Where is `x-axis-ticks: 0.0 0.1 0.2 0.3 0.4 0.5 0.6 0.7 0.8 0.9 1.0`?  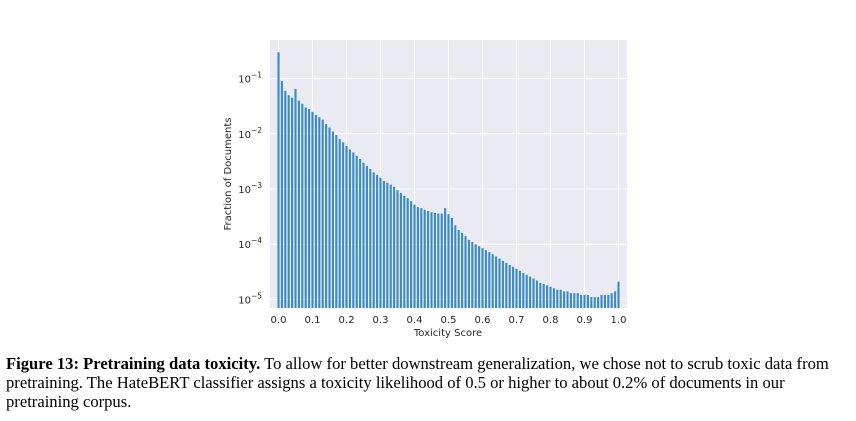
x-axis-ticks: 0.0 0.1 0.2 0.3 0.4 0.5 0.6 0.7 0.8 0.9 1.0 is located at coordinates (449, 320).